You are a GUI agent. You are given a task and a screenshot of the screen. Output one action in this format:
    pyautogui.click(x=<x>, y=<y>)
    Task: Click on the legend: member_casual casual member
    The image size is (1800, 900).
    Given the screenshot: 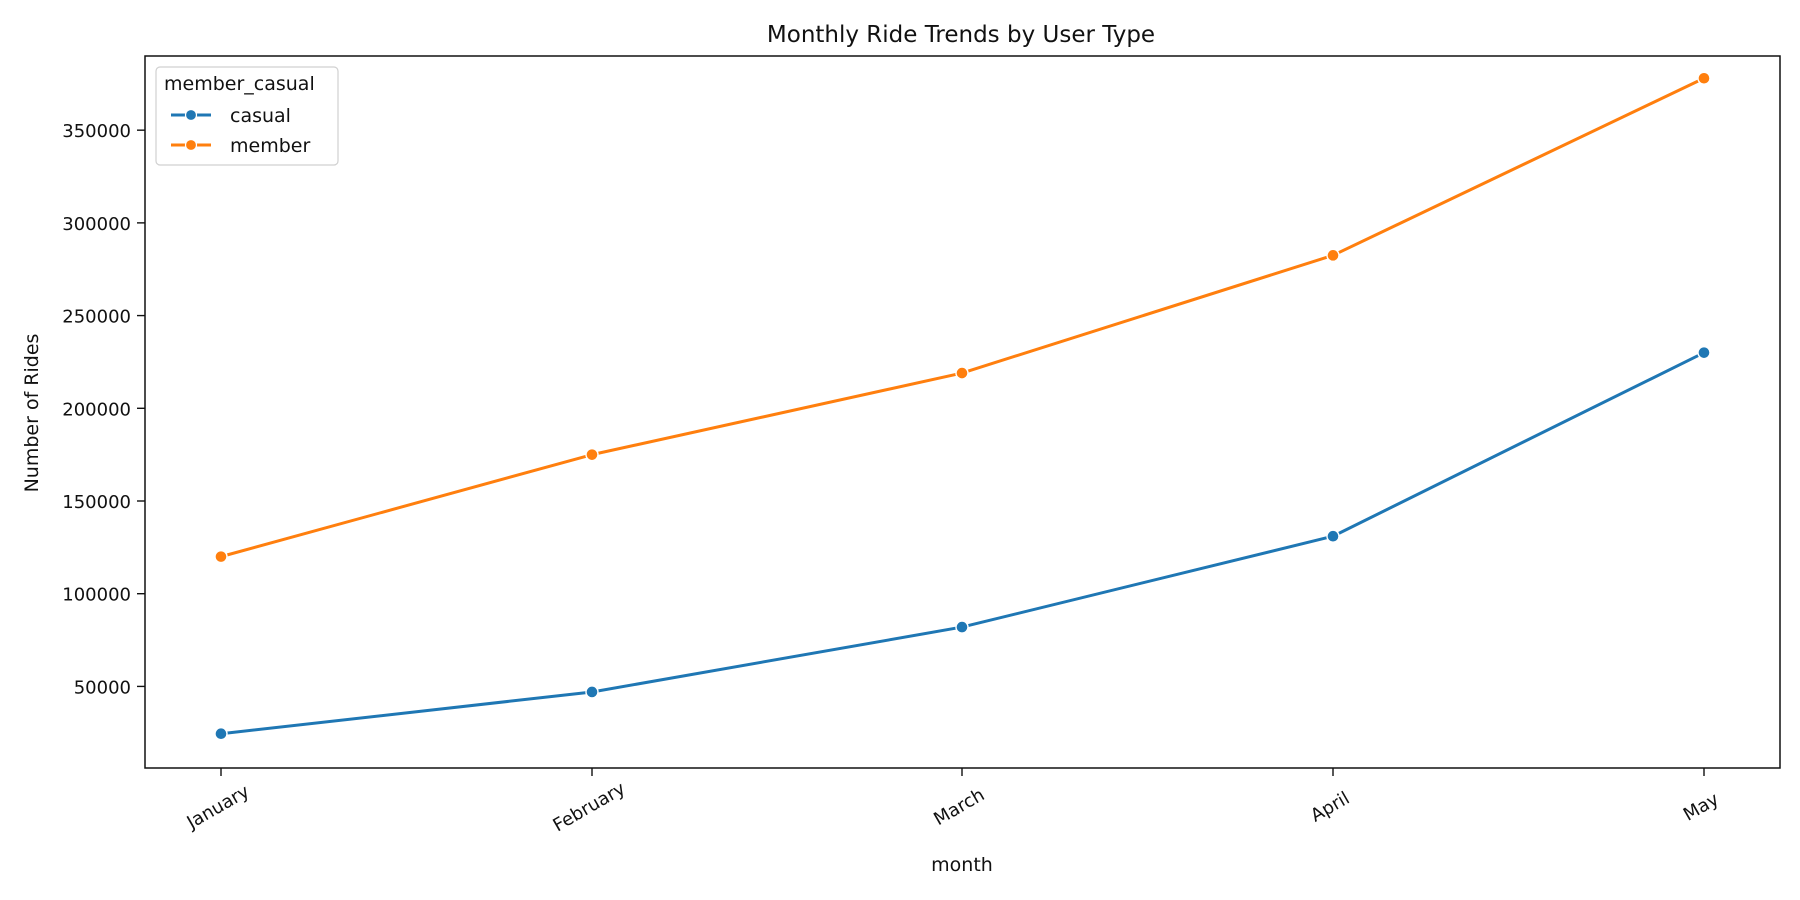 What is the action you would take?
    pyautogui.click(x=247, y=116)
    